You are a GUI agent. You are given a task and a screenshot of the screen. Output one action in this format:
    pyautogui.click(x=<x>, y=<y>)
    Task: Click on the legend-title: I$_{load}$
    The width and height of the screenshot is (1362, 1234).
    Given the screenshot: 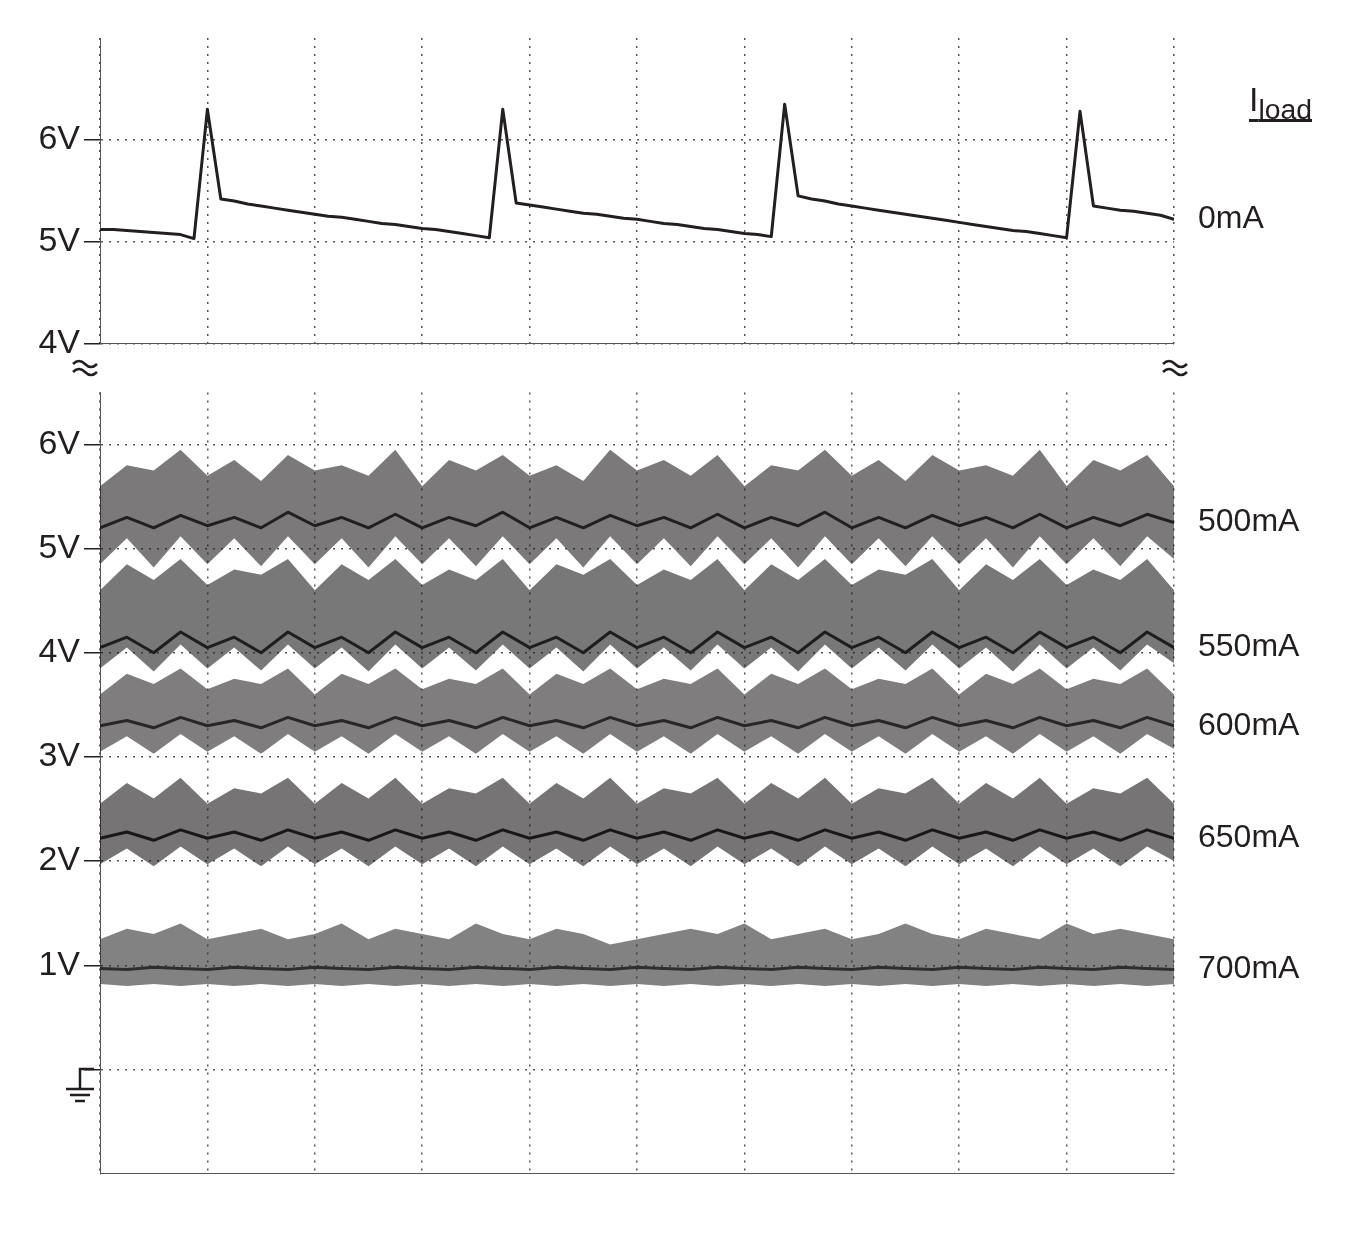 What is the action you would take?
    pyautogui.click(x=1280, y=103)
    